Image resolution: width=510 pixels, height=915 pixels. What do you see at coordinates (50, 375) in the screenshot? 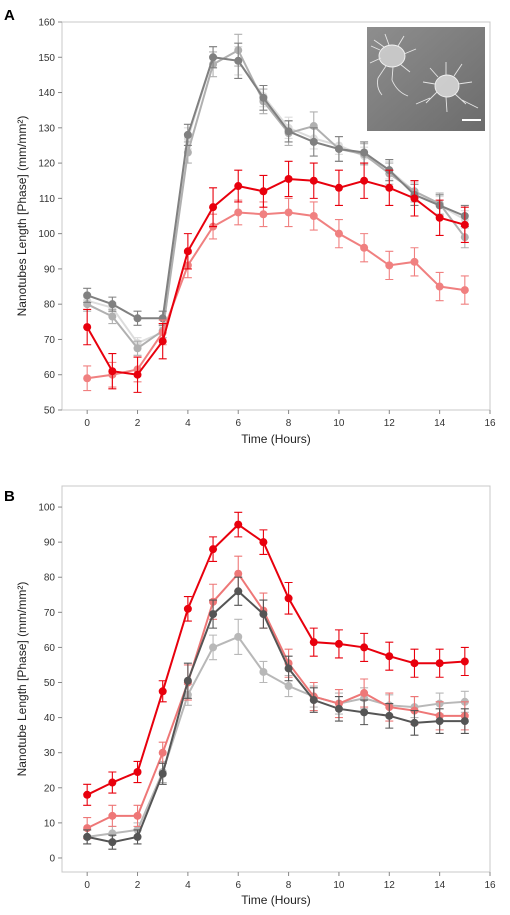
I see `chart-a-y-tick-label: 60` at bounding box center [50, 375].